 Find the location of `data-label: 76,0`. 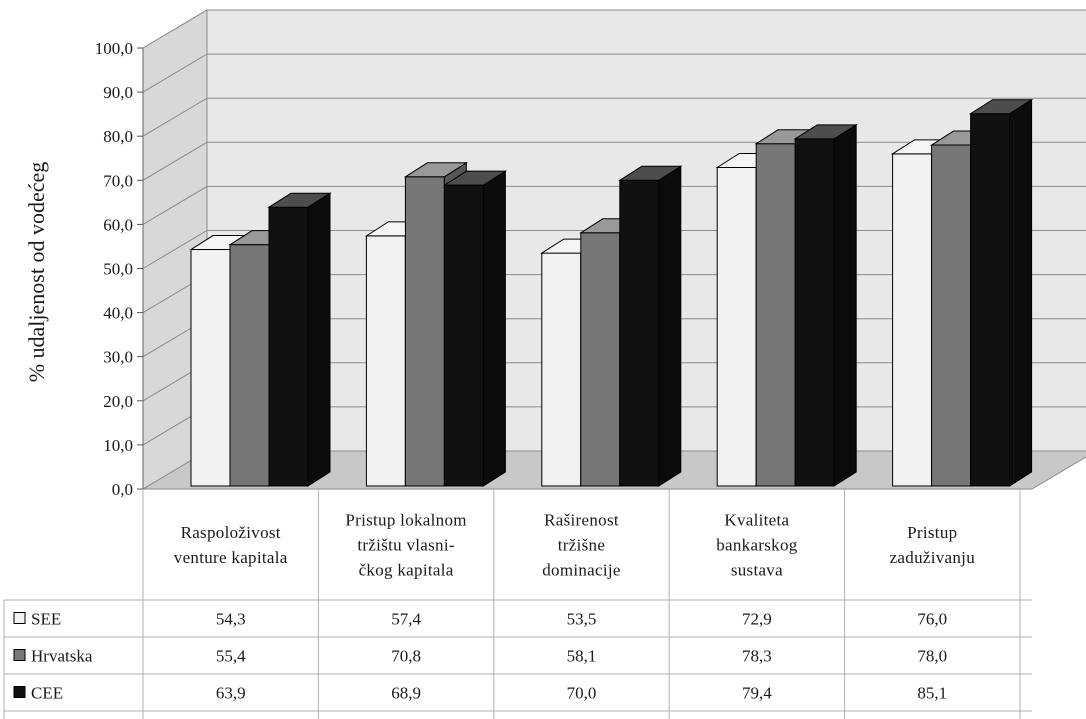

data-label: 76,0 is located at coordinates (932, 619).